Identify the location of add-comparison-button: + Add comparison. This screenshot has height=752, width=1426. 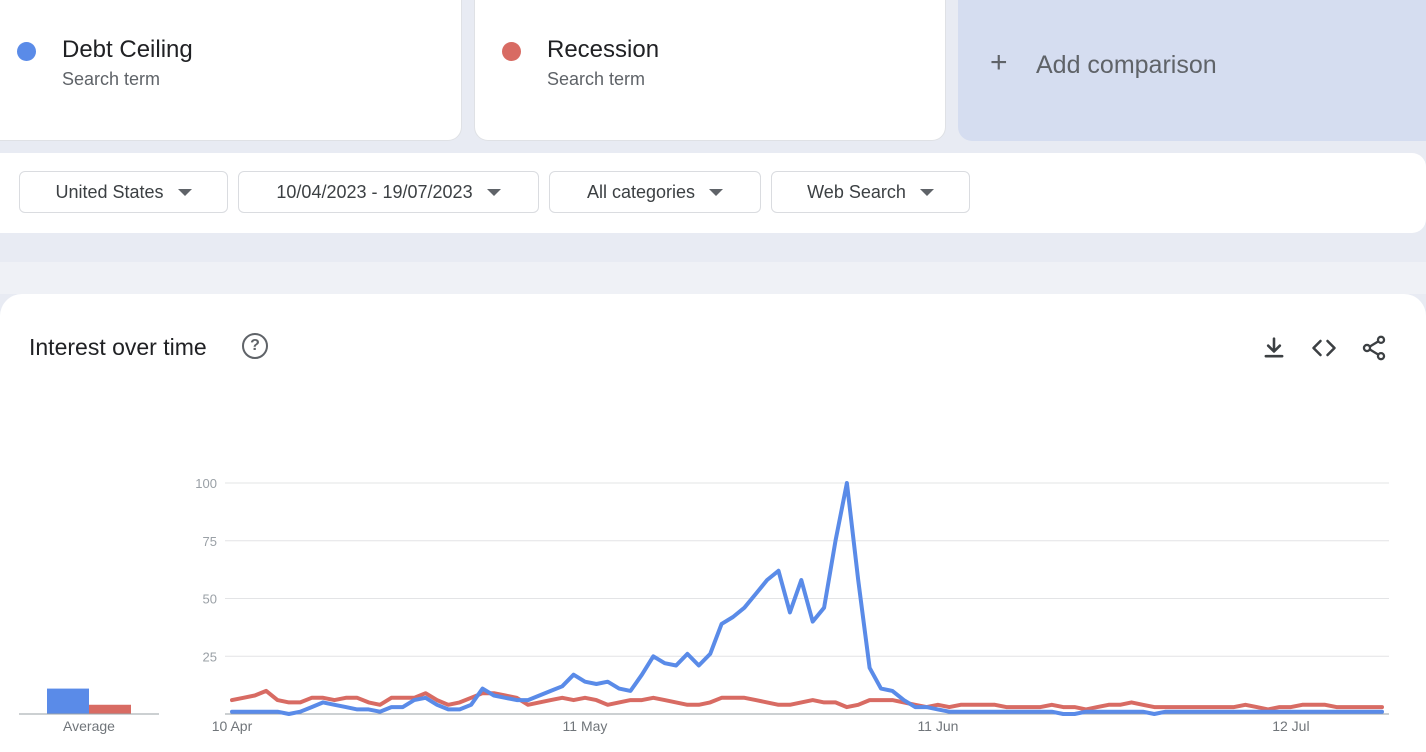
(1192, 70).